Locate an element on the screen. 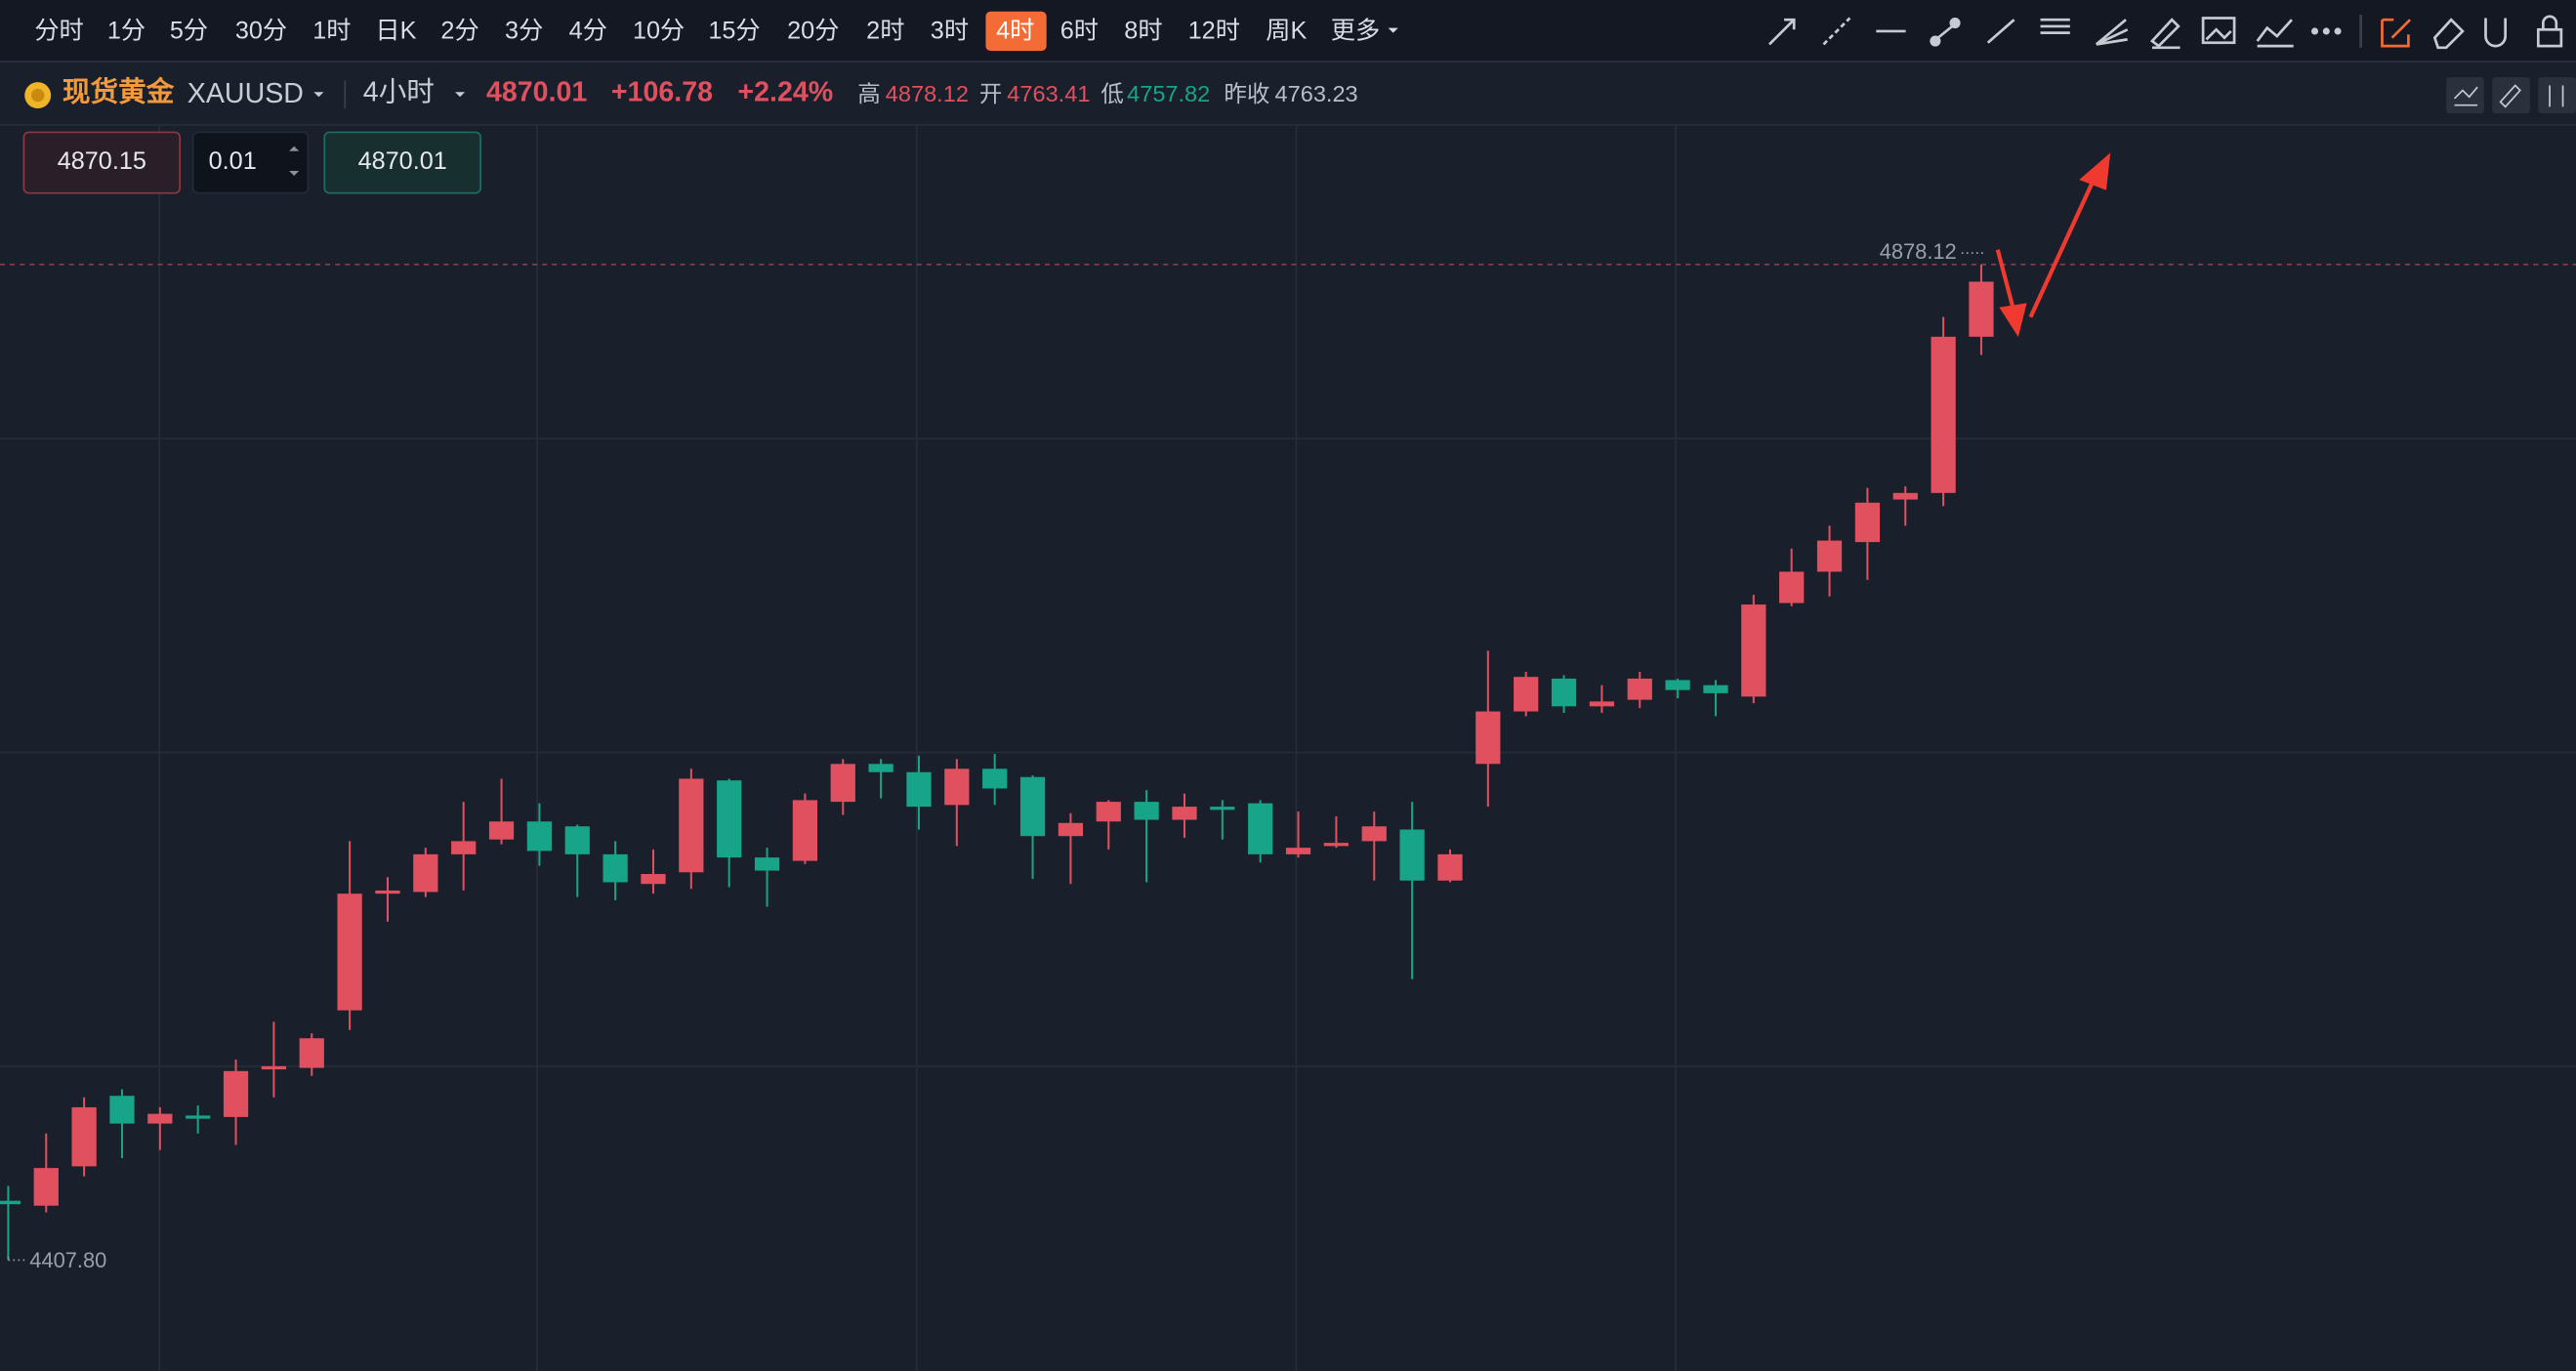 The width and height of the screenshot is (2576, 1371). timeframe: 1时 is located at coordinates (332, 30).